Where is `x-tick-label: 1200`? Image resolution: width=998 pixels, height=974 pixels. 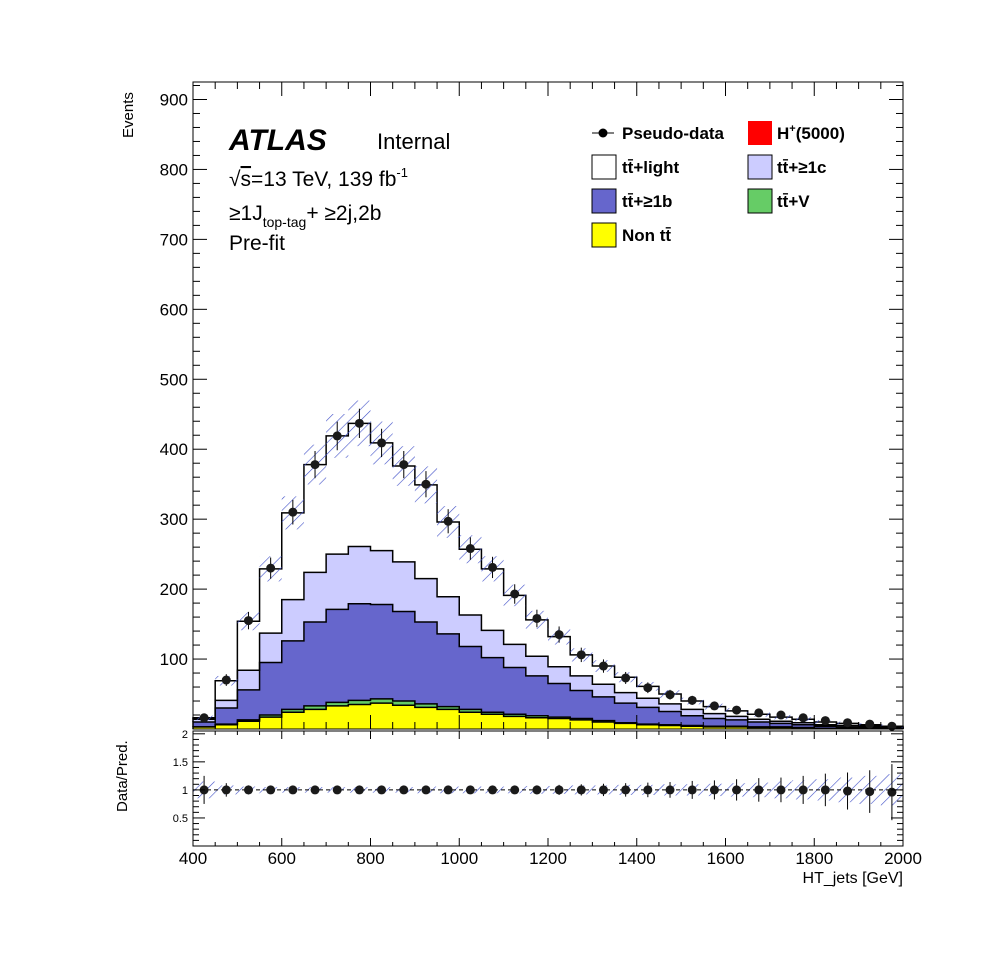
x-tick-label: 1200 is located at coordinates (548, 858).